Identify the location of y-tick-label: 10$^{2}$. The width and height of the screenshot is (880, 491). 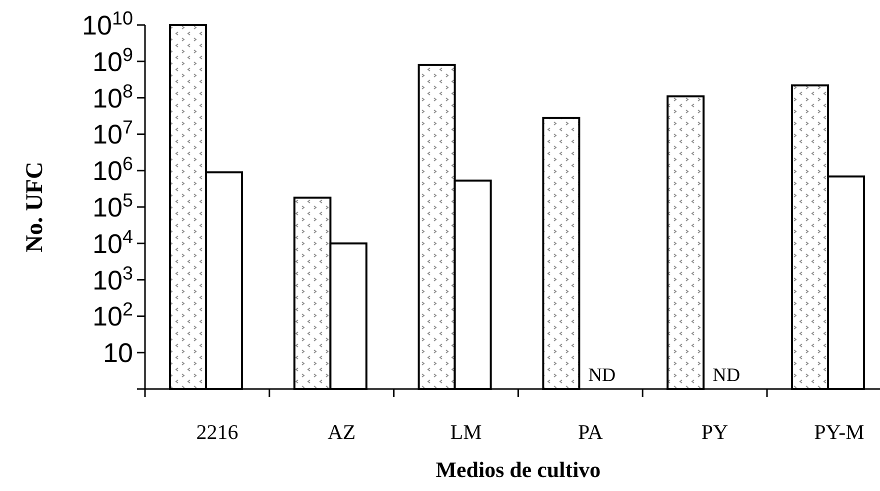
(112, 315).